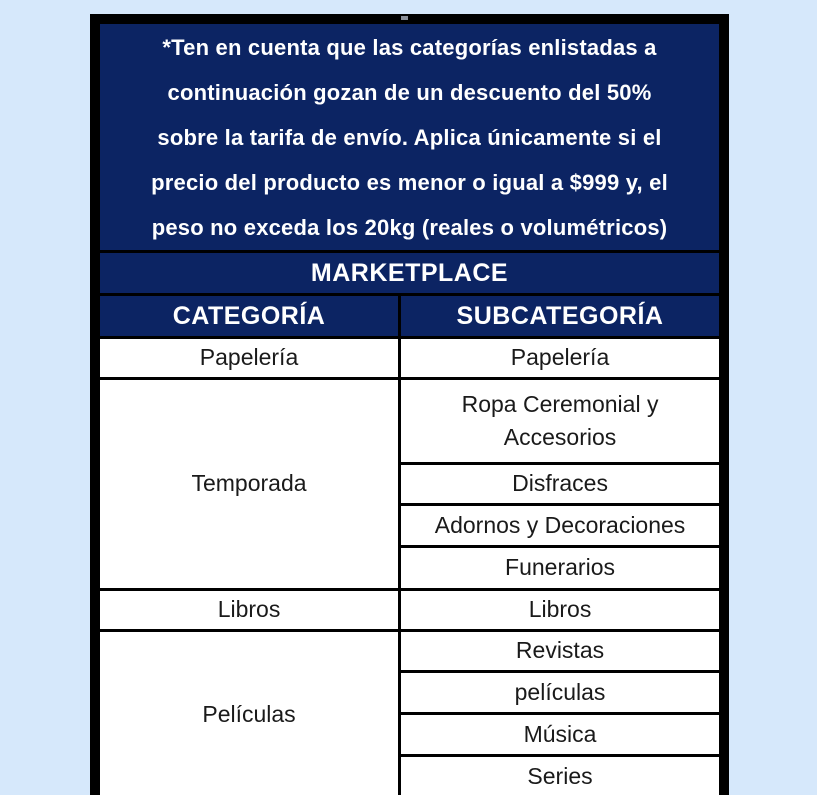 This screenshot has height=795, width=817. What do you see at coordinates (560, 651) in the screenshot?
I see `subcategory-cell: Revistas` at bounding box center [560, 651].